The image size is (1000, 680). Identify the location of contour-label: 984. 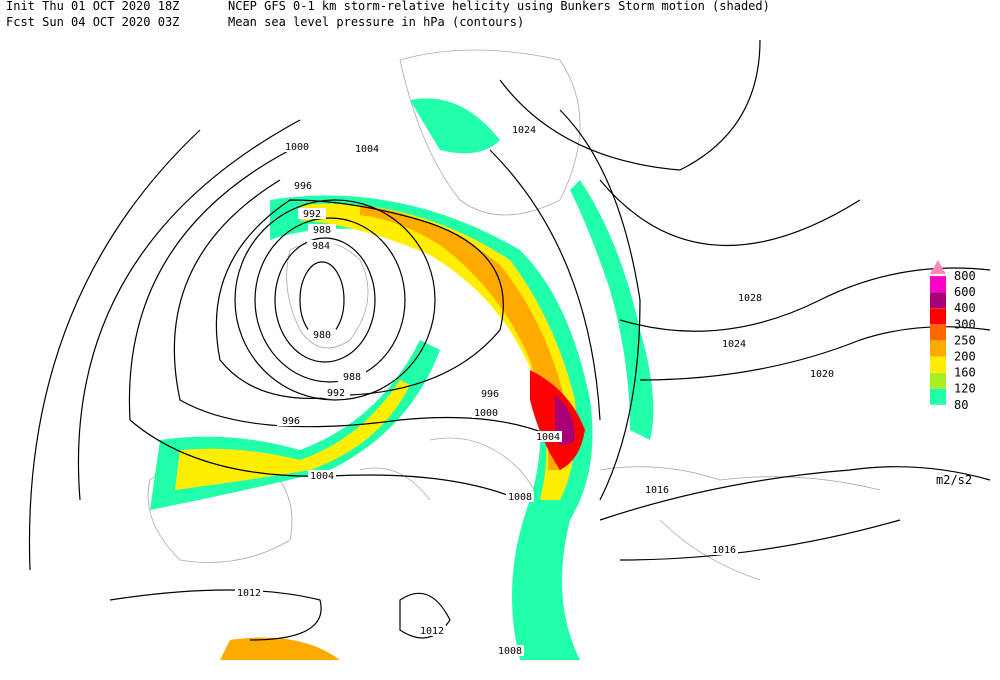
(321, 246).